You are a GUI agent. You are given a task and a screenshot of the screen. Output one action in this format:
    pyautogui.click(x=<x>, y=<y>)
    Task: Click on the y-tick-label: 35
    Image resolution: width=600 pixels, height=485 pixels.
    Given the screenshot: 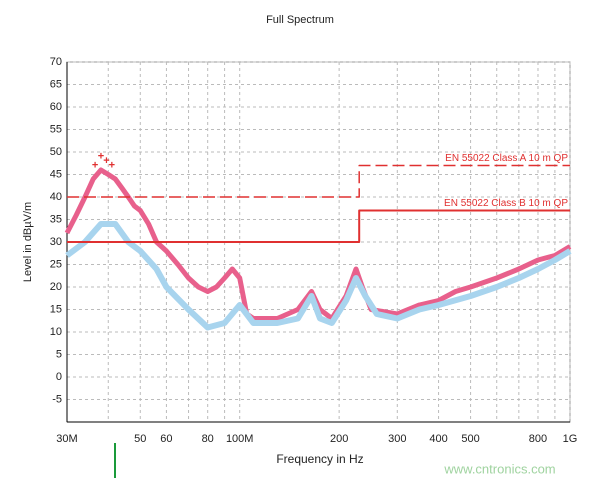 What is the action you would take?
    pyautogui.click(x=56, y=219)
    